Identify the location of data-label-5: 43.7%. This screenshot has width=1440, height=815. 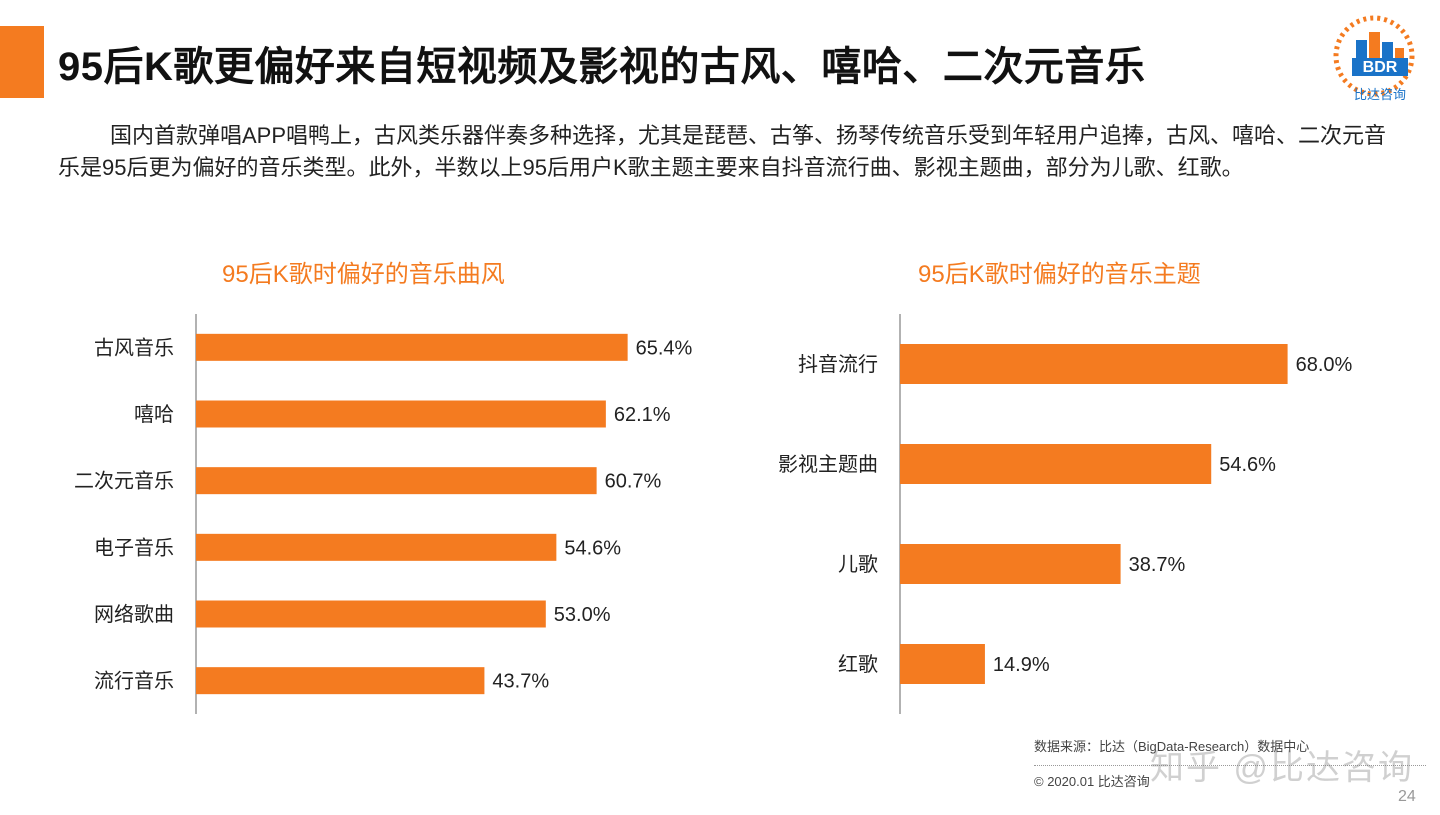
(520, 682).